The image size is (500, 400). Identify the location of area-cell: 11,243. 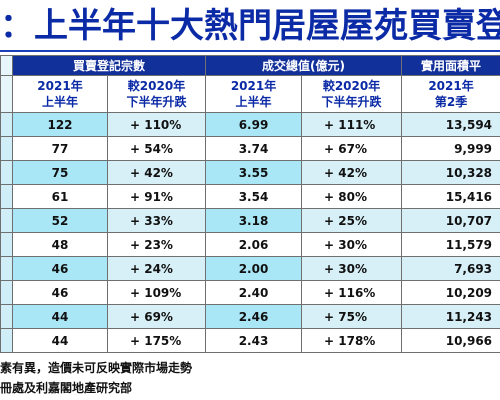
(450, 316).